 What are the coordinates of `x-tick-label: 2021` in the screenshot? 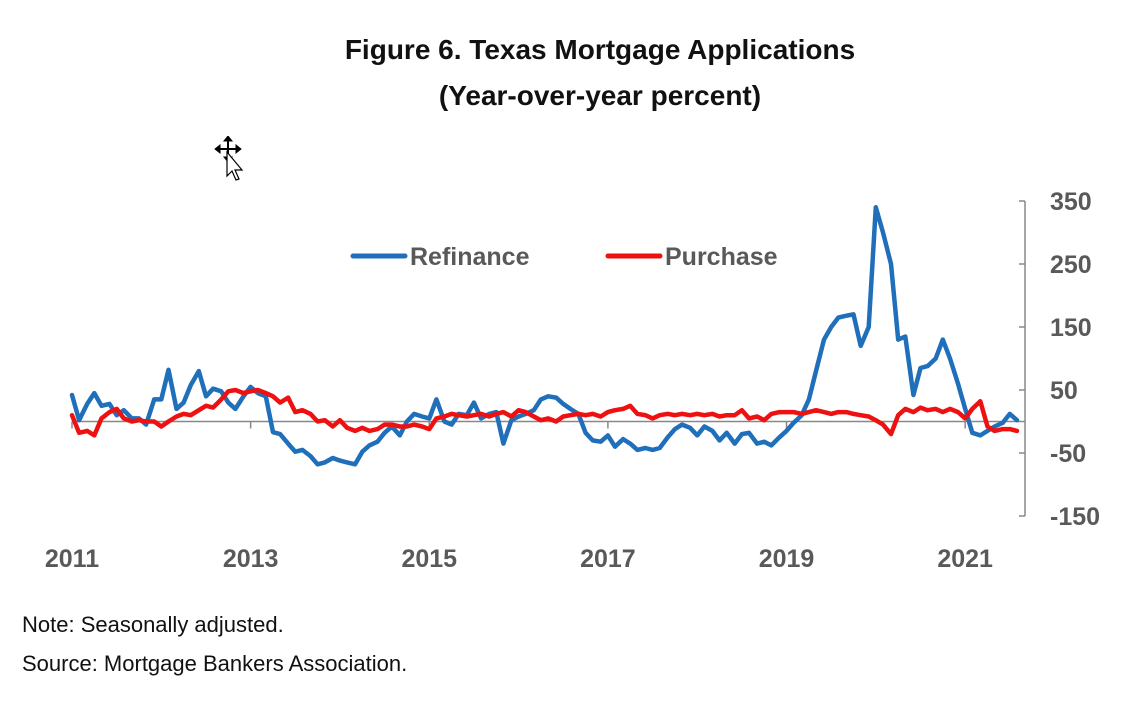 It's located at (965, 559).